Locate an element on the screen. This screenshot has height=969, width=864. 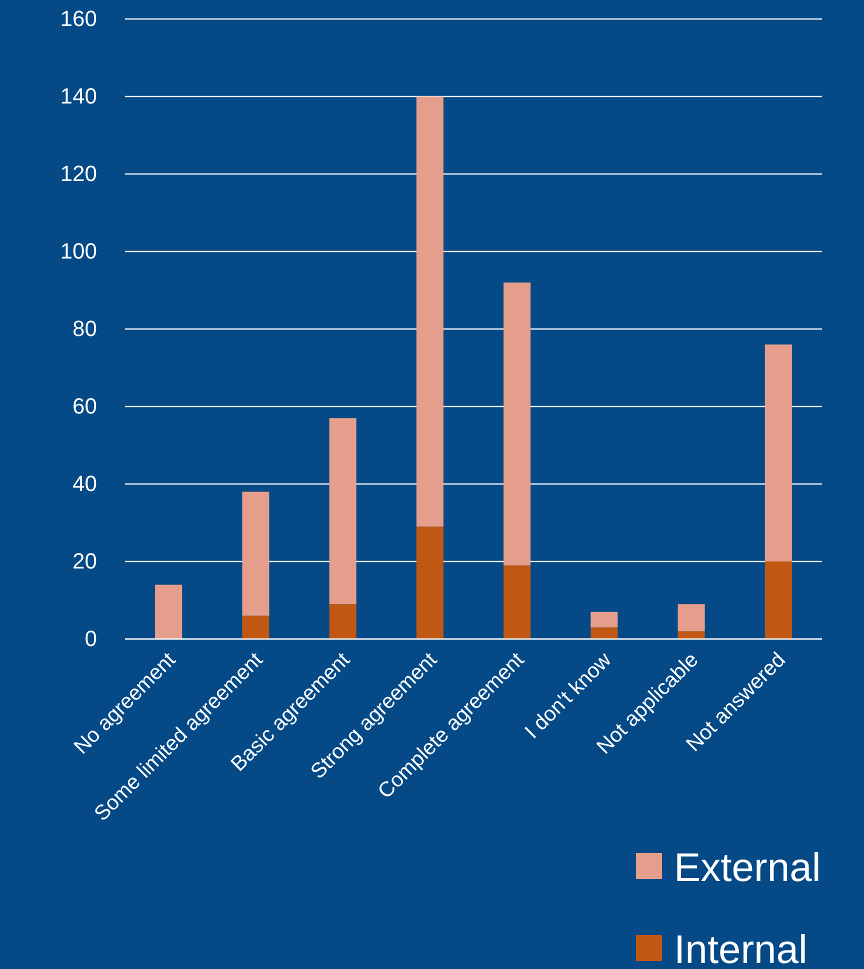
y-tick-label: 160 is located at coordinates (78, 19).